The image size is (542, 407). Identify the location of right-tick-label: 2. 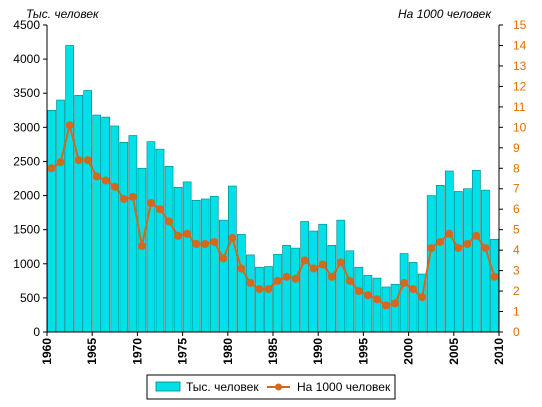
(516, 291).